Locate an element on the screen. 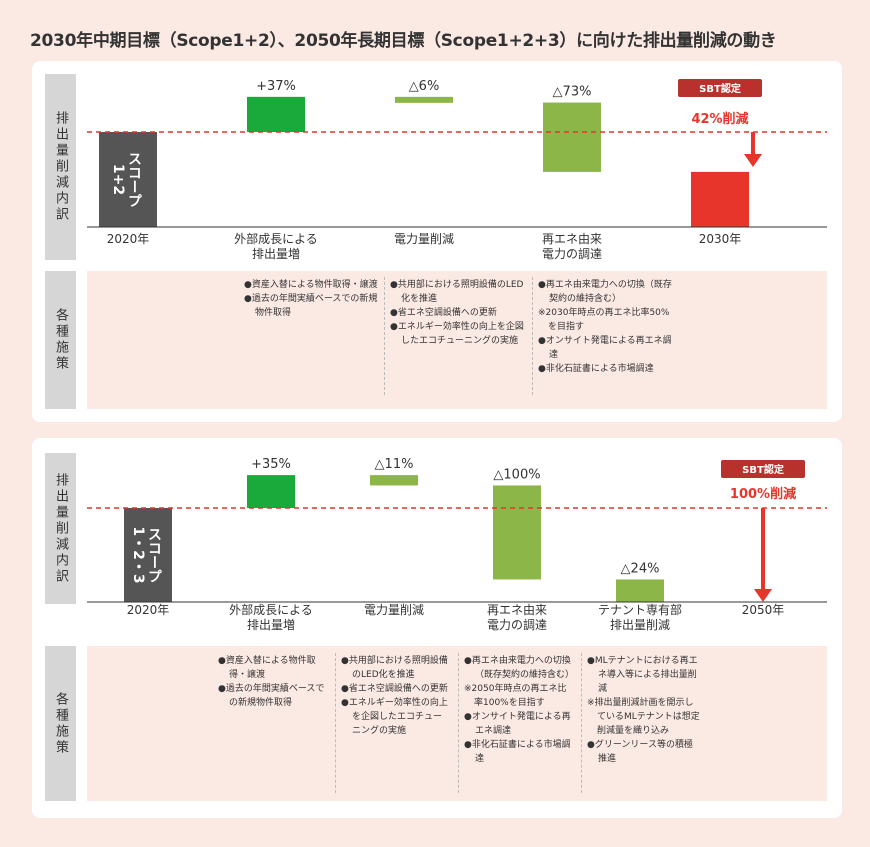 This screenshot has height=847, width=870. bar-target is located at coordinates (720, 199).